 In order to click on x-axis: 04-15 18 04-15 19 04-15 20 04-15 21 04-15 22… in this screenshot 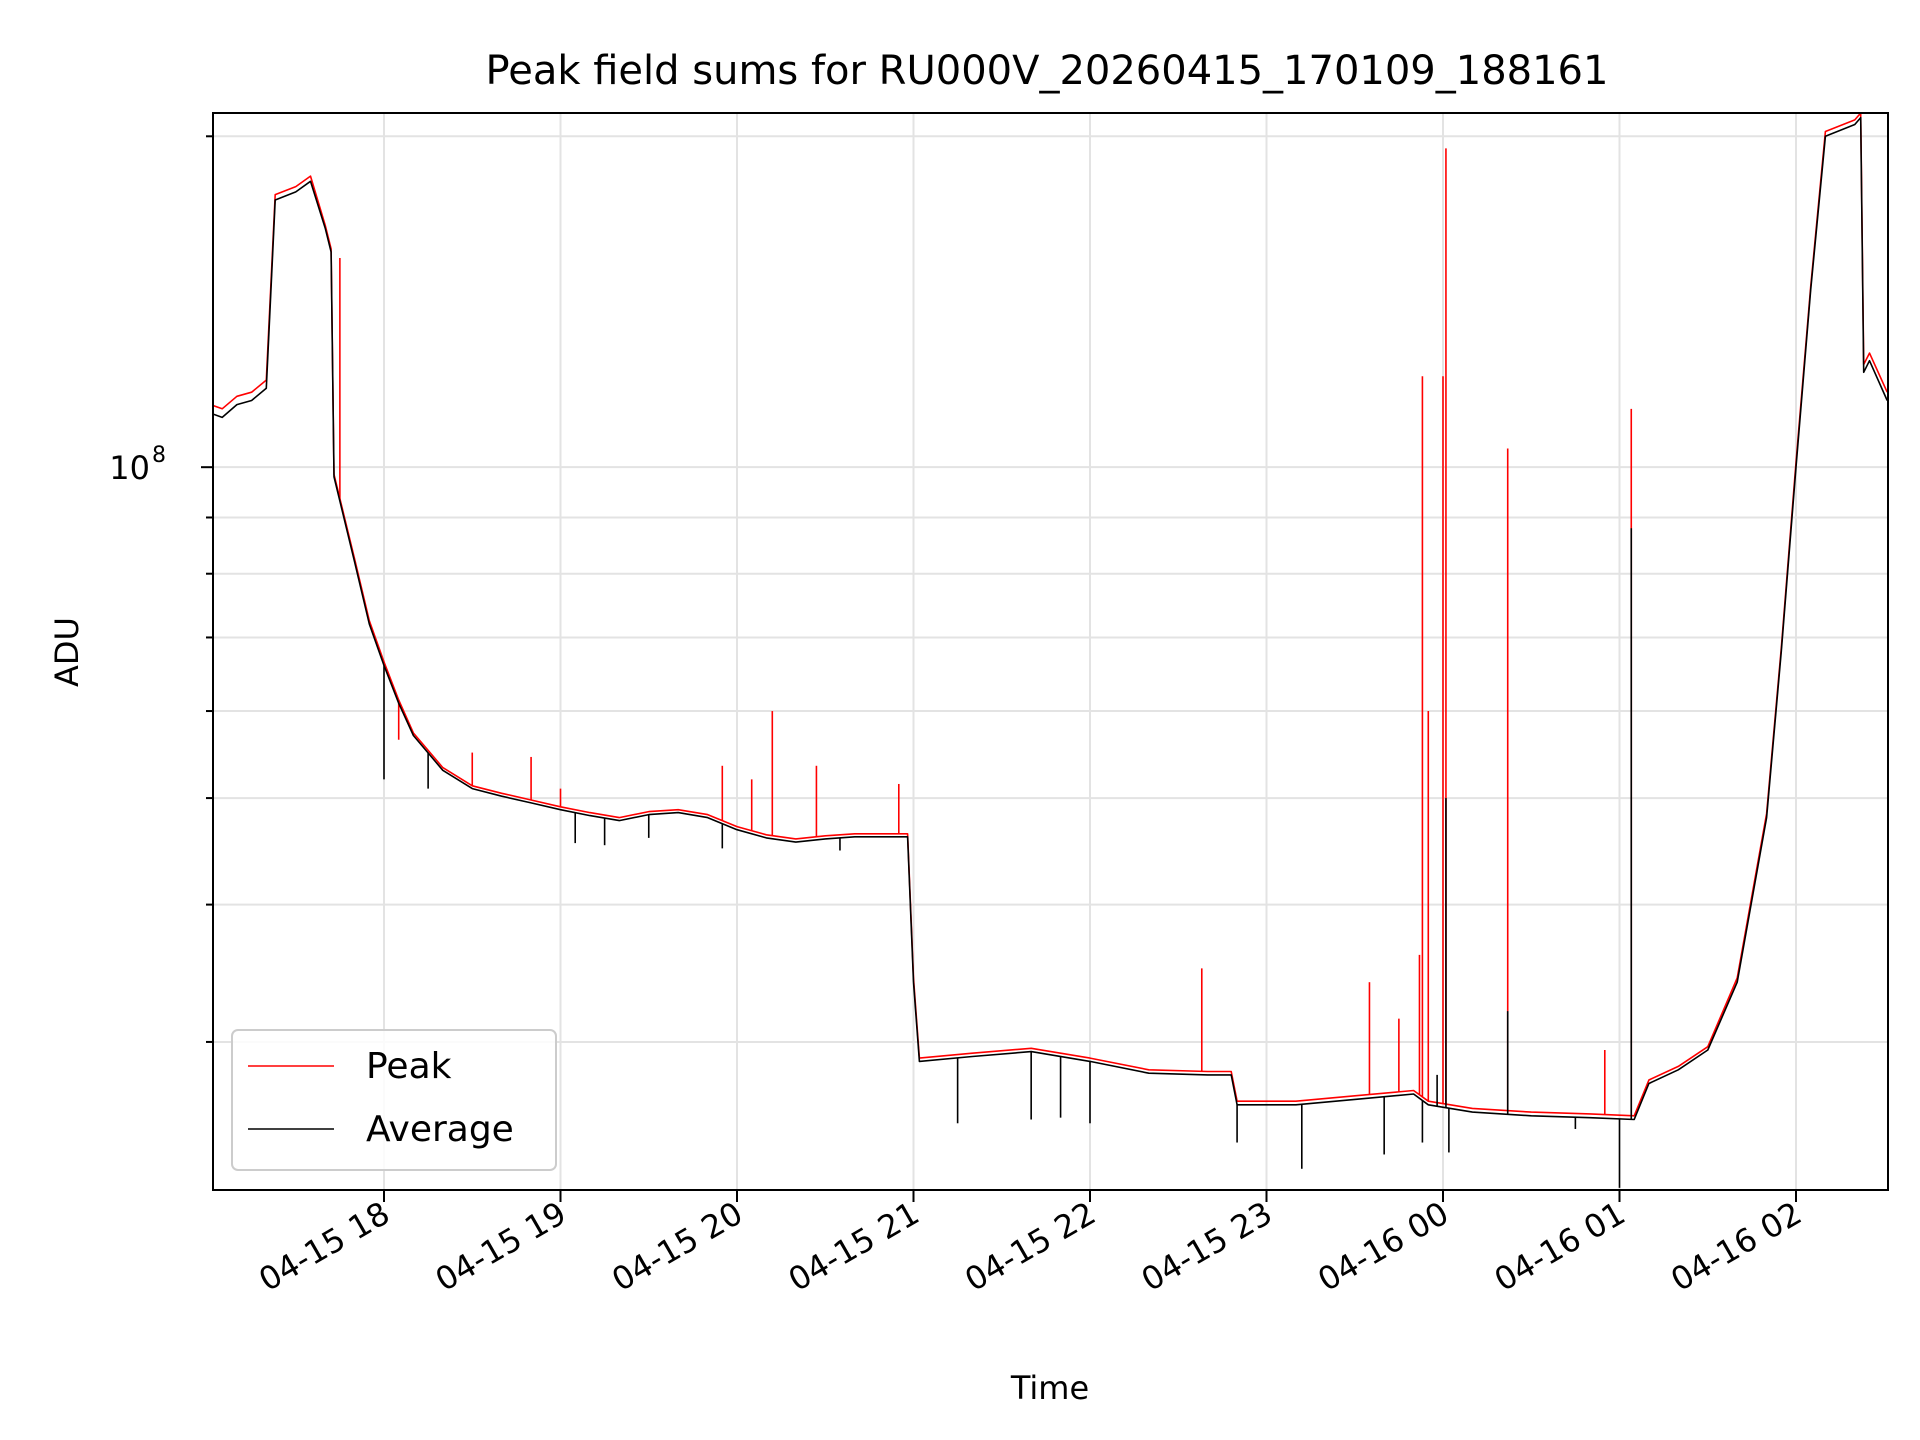, I will do `click(1030, 1244)`.